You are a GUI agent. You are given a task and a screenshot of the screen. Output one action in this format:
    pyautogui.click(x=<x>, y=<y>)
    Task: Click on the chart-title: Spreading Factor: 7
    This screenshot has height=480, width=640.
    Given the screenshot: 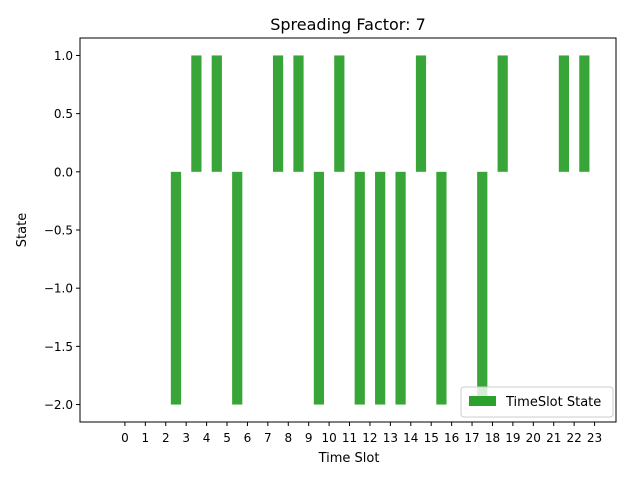 What is the action you would take?
    pyautogui.click(x=348, y=24)
    